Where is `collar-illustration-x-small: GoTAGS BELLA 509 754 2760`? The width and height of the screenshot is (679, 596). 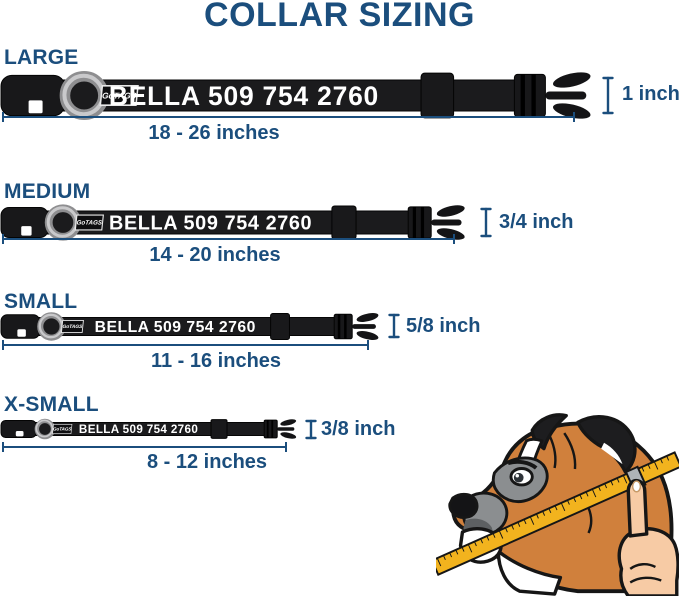
collar-illustration-x-small: GoTAGS BELLA 509 754 2760 is located at coordinates (148, 429).